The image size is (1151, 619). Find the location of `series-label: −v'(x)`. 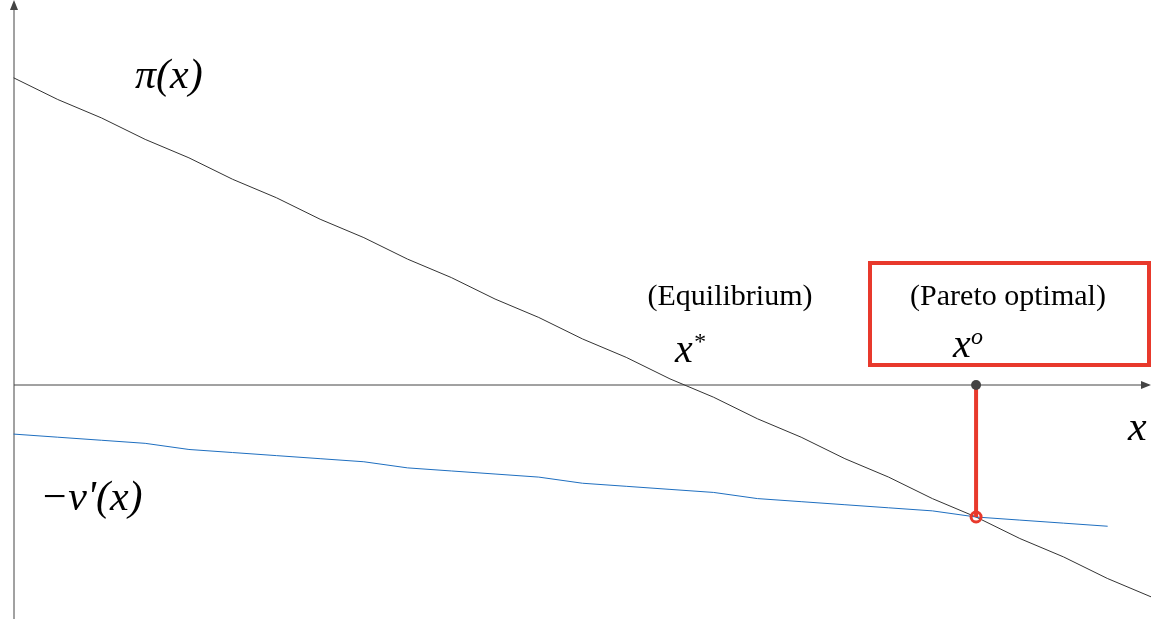

series-label: −v'(x) is located at coordinates (91, 496).